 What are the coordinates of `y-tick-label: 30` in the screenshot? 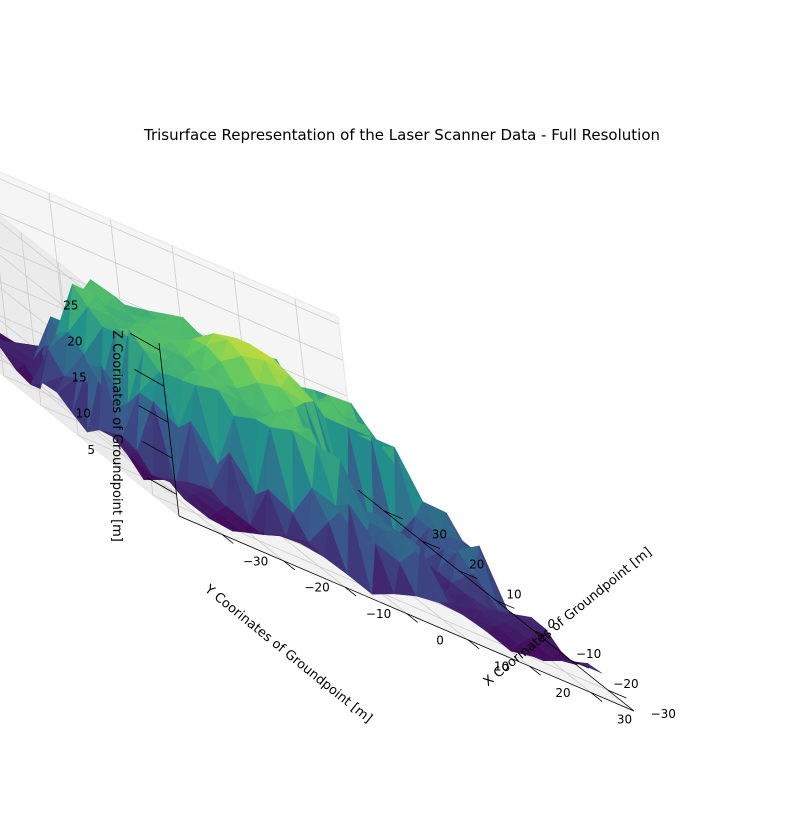 It's located at (439, 535).